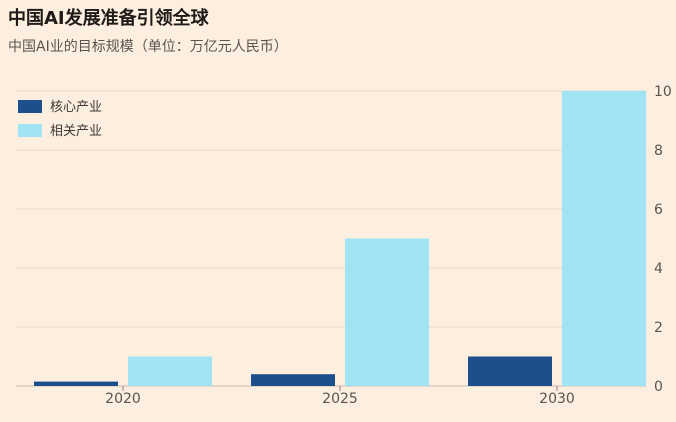  I want to click on bar-core-2020, so click(76, 383).